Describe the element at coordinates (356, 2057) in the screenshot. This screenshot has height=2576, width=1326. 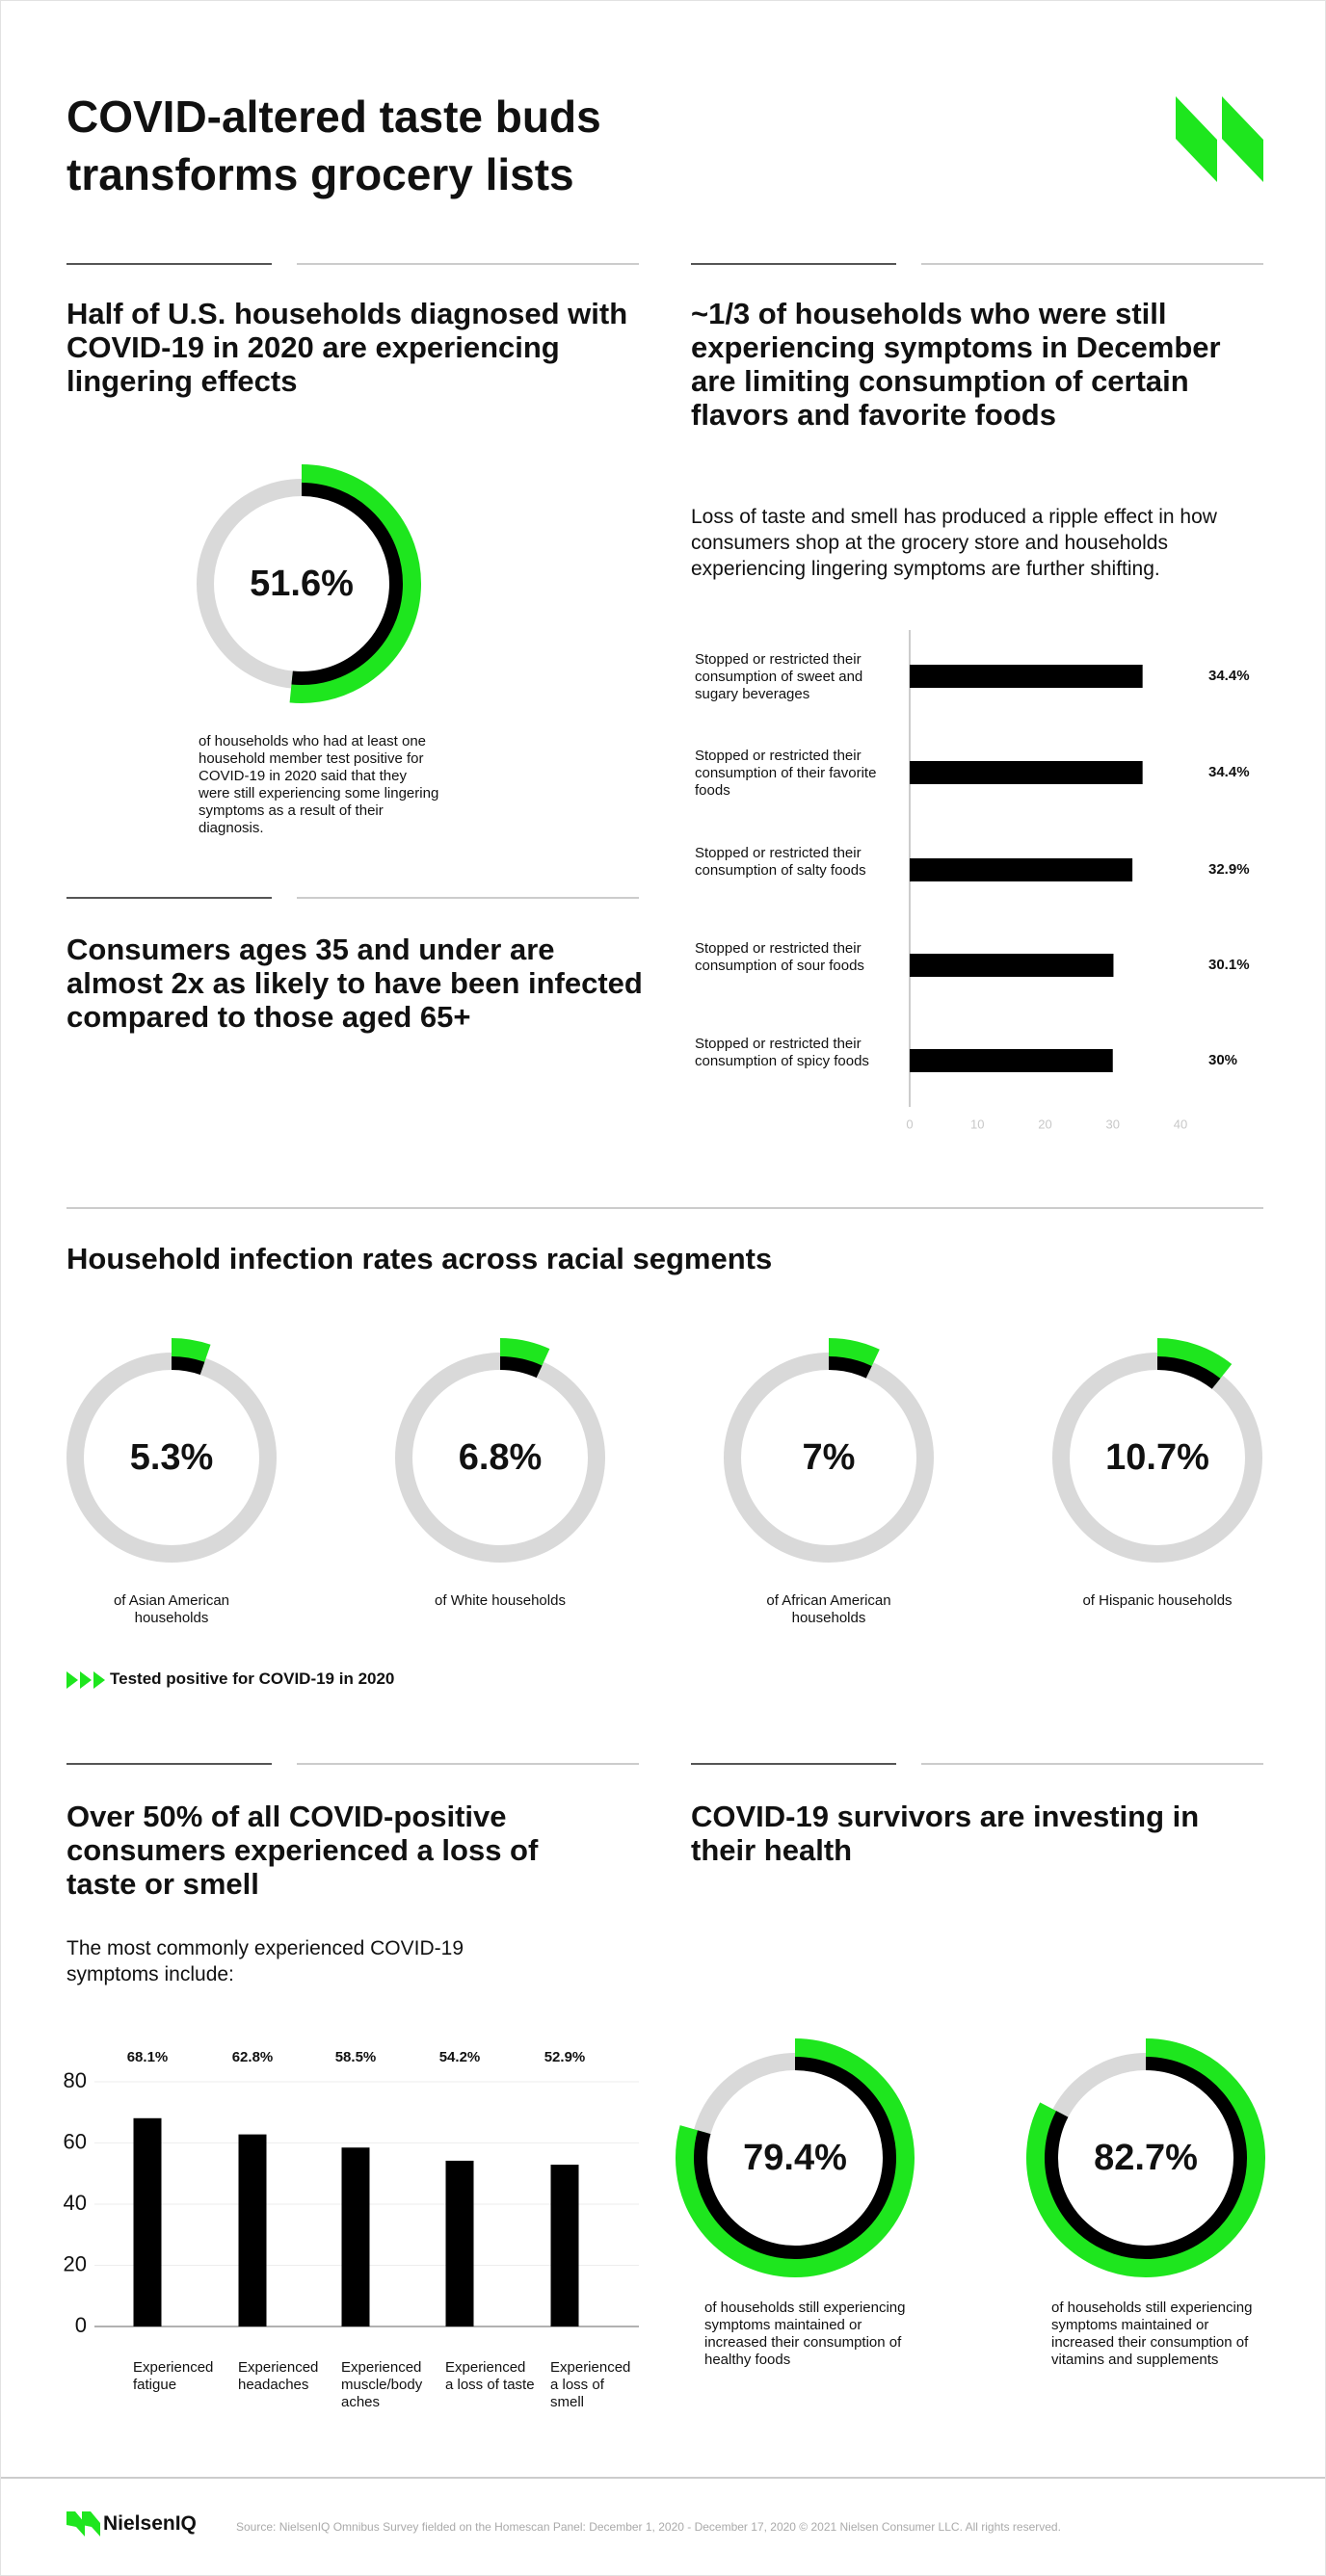
I see `value-label: 58.5%` at that location.